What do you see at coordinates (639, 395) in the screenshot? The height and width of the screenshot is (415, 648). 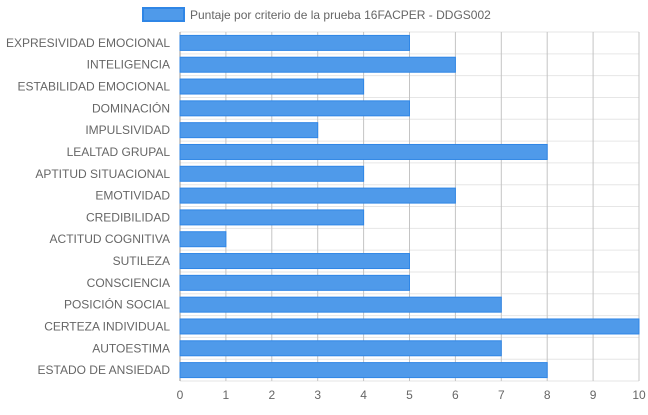 I see `x-tick-label: 10` at bounding box center [639, 395].